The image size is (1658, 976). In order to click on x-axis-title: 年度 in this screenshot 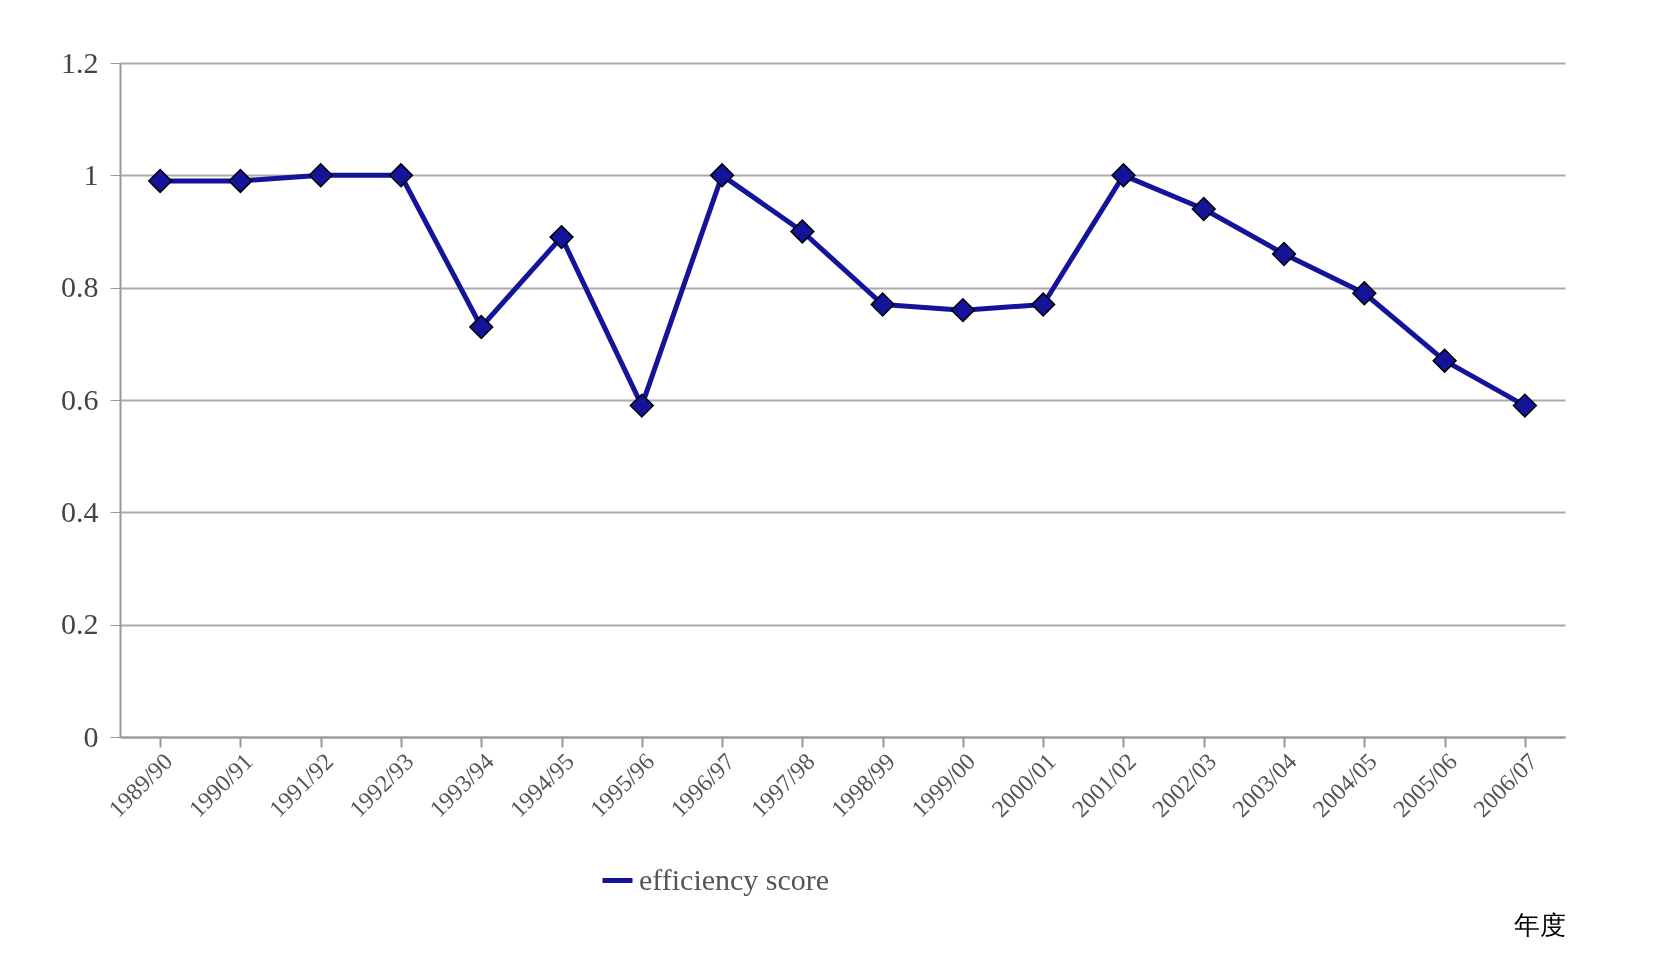, I will do `click(1539, 924)`.